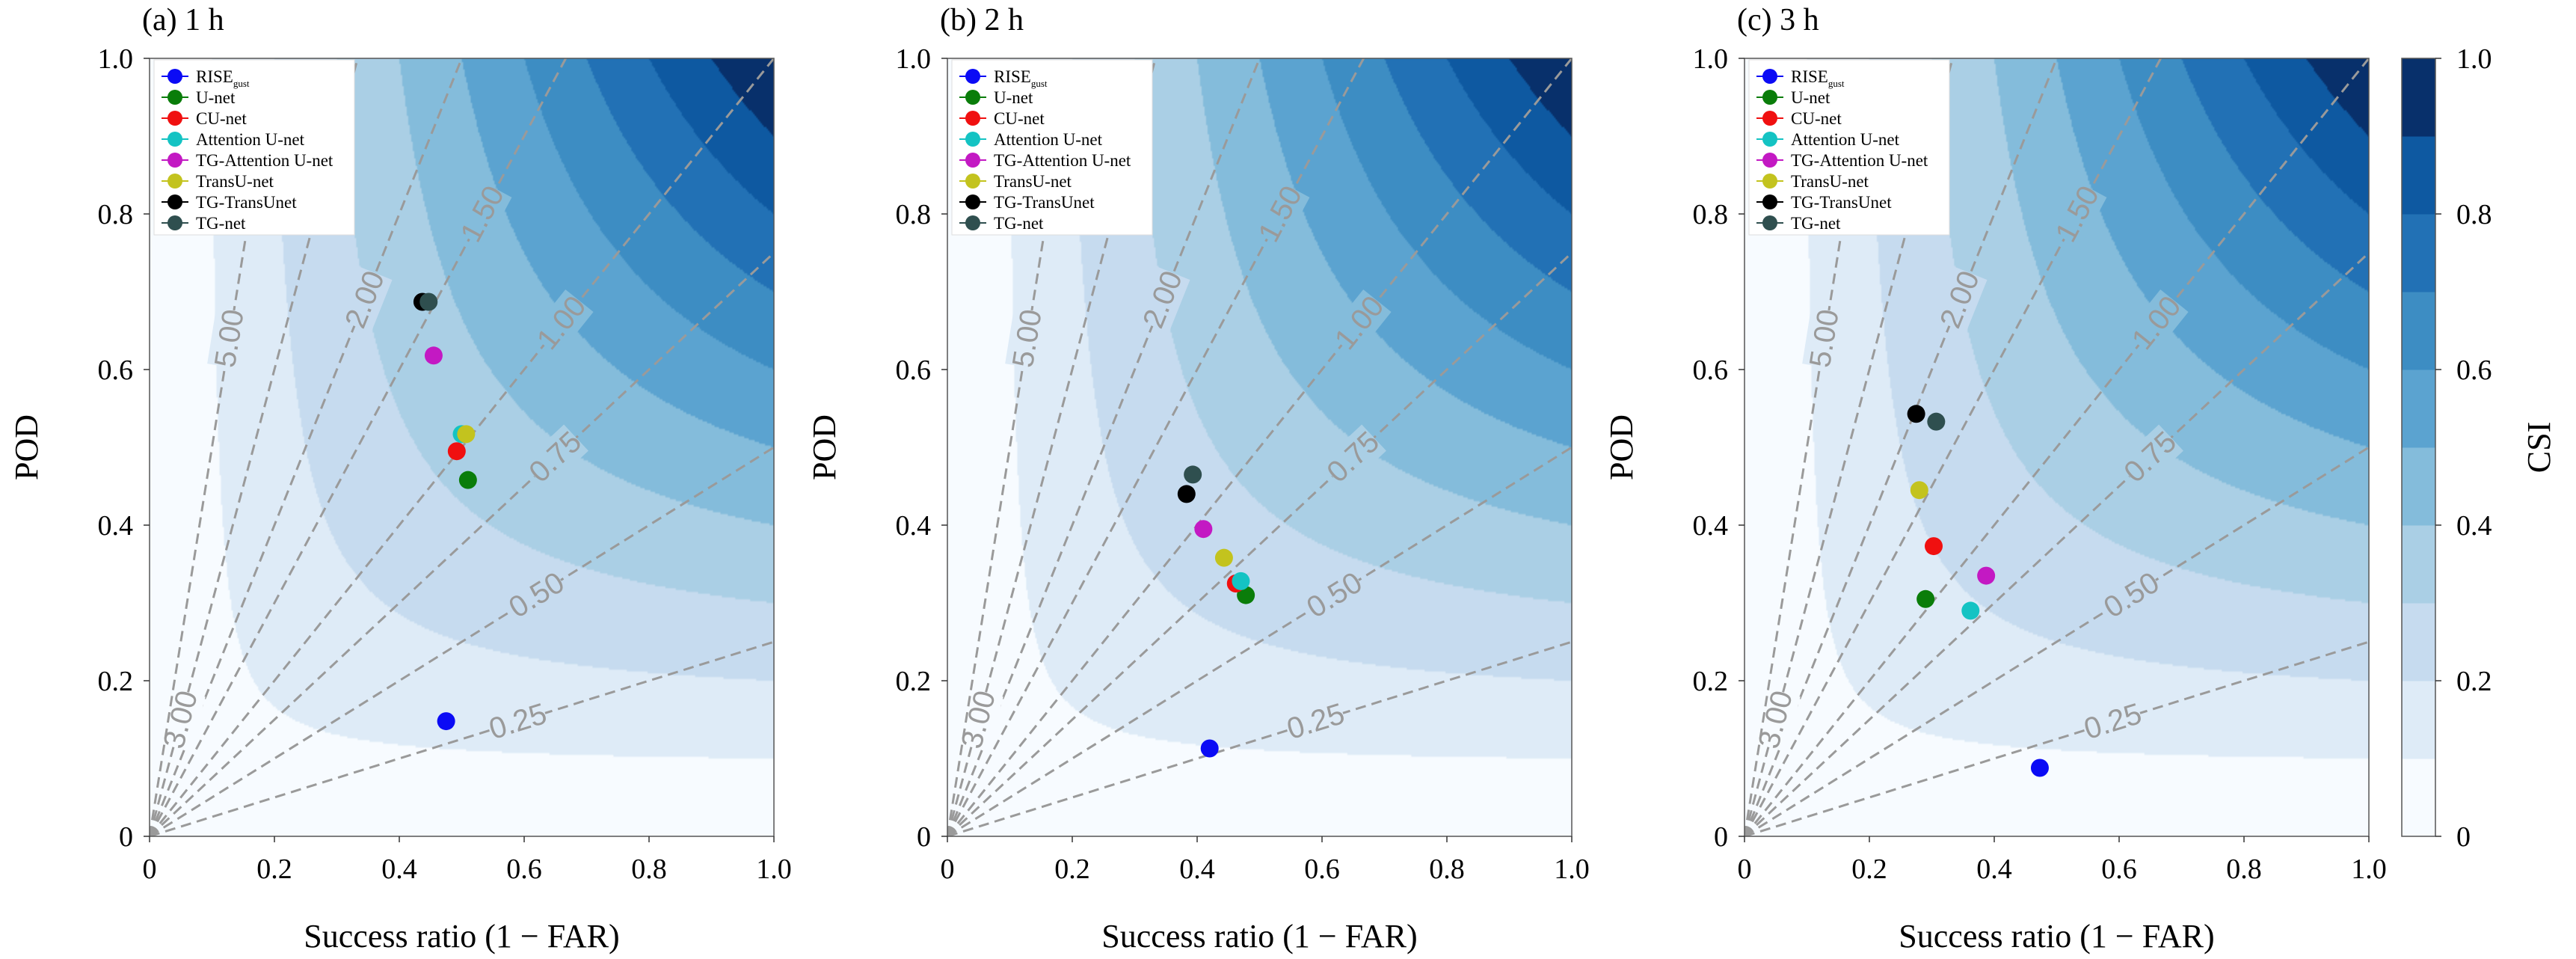 The height and width of the screenshot is (959, 2576). Describe the element at coordinates (2474, 681) in the screenshot. I see `colorbar-tick-label: 0.2` at that location.